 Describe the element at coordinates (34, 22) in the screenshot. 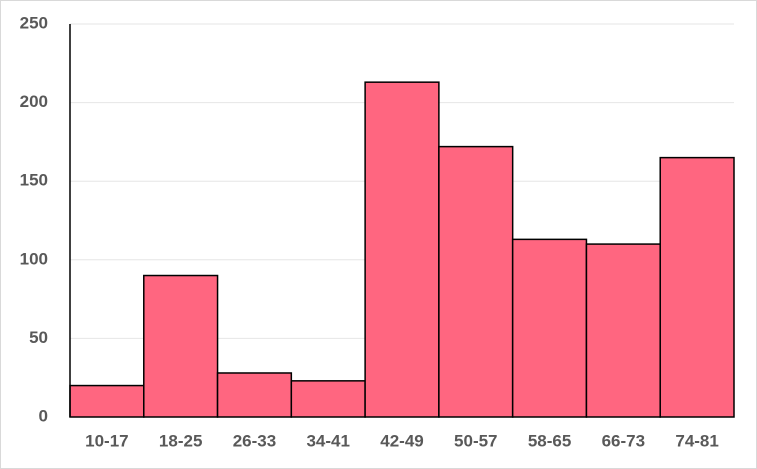

I see `y-tick-label: 250` at that location.